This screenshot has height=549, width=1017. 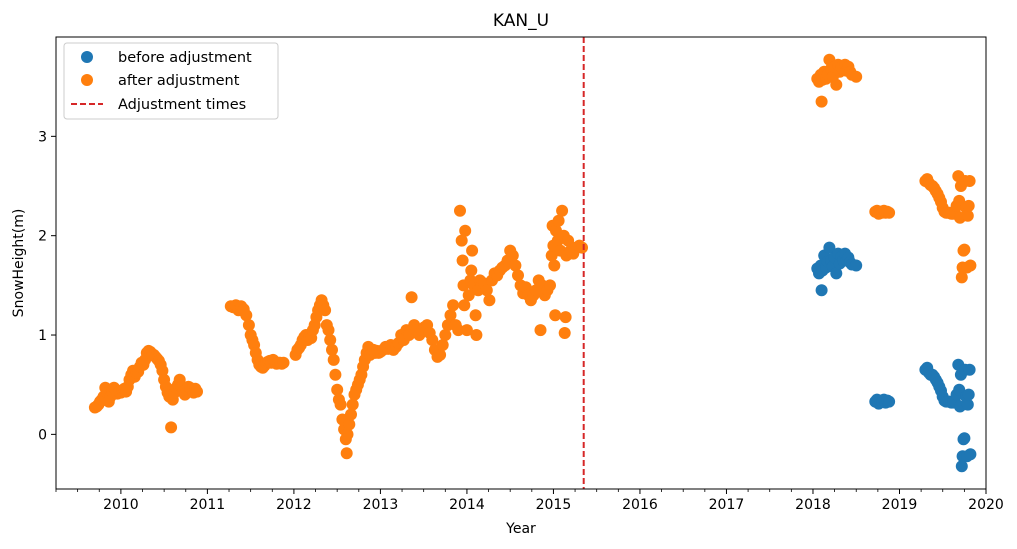 I want to click on x-tick-label: 2014, so click(x=467, y=505).